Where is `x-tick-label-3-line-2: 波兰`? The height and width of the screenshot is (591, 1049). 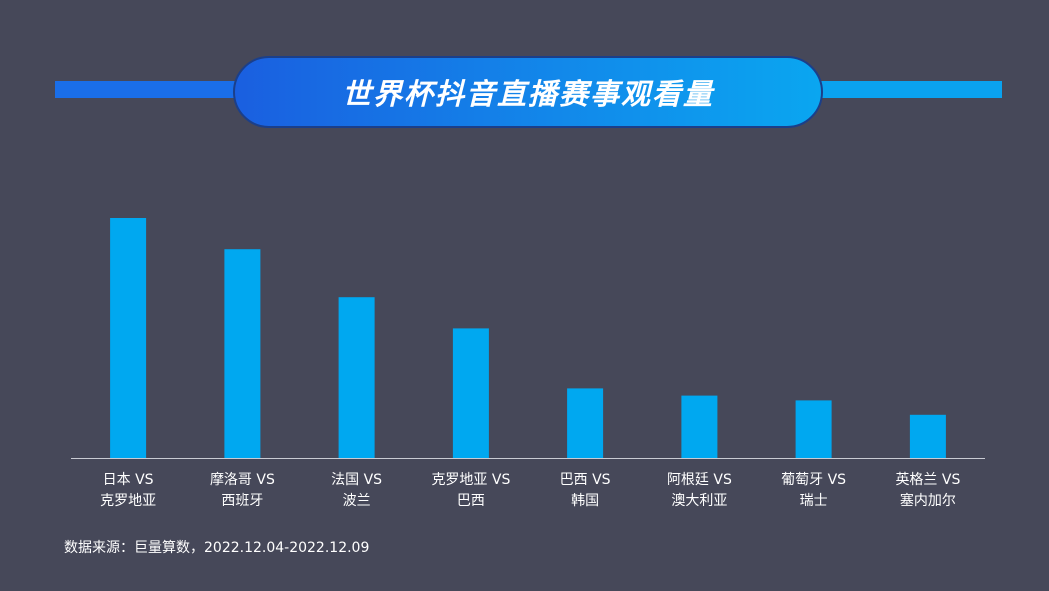 x-tick-label-3-line-2: 波兰 is located at coordinates (357, 501).